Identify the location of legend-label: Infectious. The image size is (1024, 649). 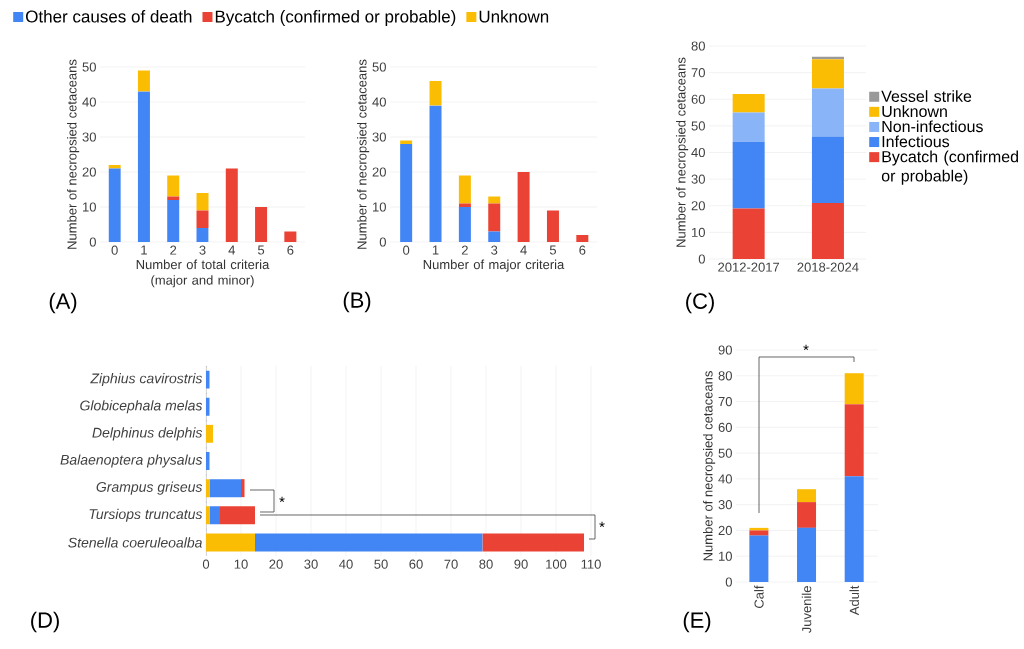
(916, 141).